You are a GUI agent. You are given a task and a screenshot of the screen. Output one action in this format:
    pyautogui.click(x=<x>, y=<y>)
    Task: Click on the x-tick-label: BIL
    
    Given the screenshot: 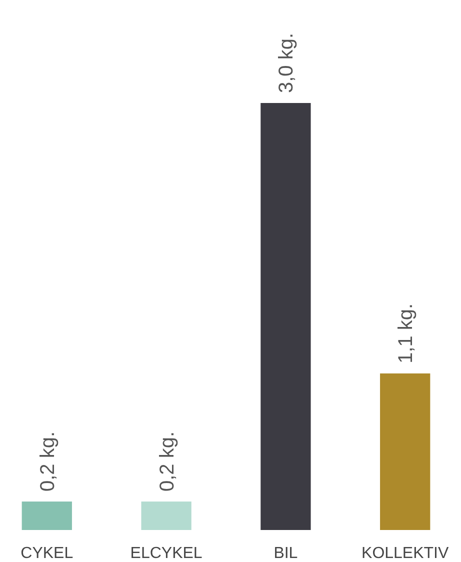 What is the action you would take?
    pyautogui.click(x=286, y=553)
    